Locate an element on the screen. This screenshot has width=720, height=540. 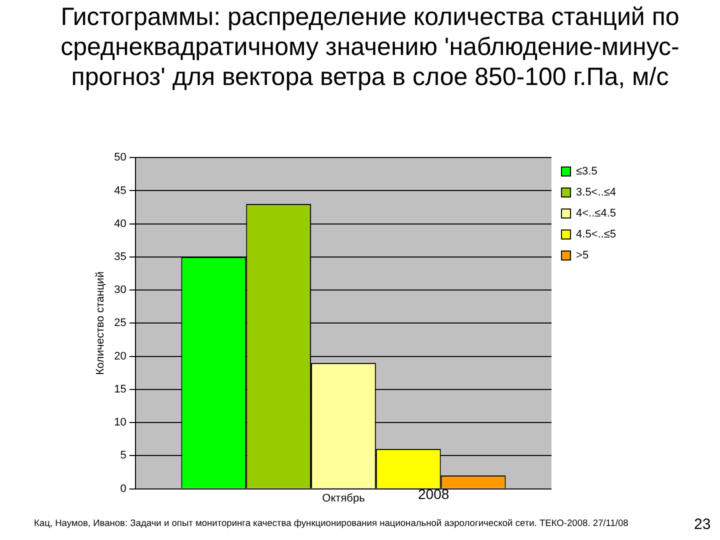
legend-label: 4<..≤4.5 is located at coordinates (596, 214).